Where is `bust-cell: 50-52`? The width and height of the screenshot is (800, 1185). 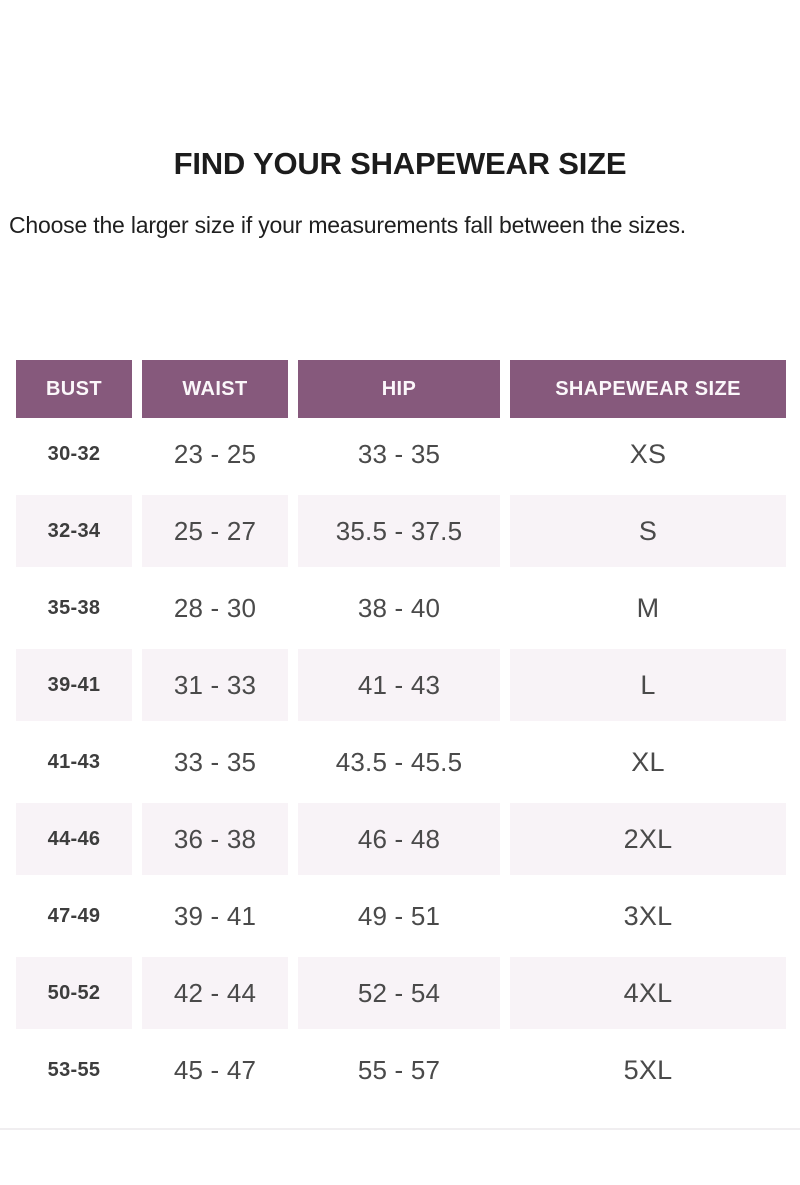
bust-cell: 50-52 is located at coordinates (74, 993).